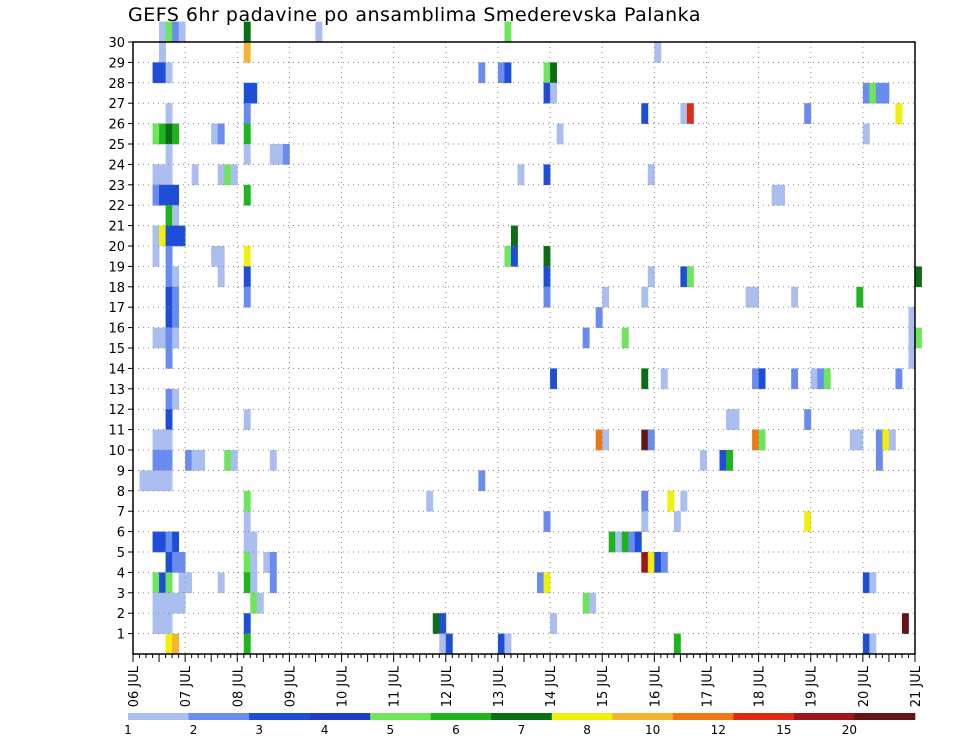 The image size is (960, 742). Describe the element at coordinates (116, 247) in the screenshot. I see `y-tick-label: 20` at that location.